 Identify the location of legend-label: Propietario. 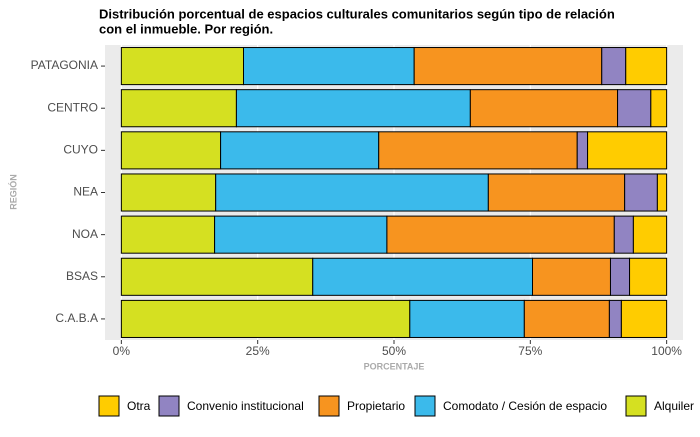
(376, 406).